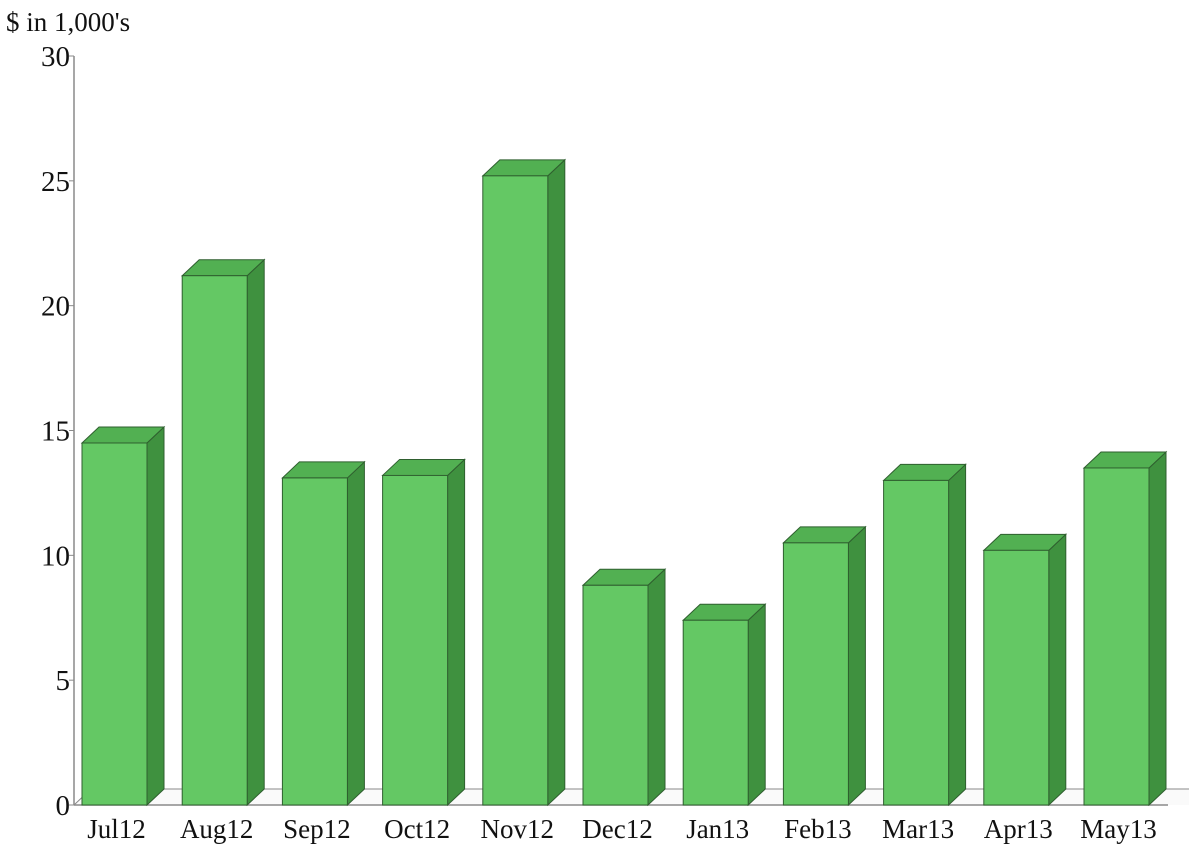 This screenshot has height=847, width=1189. I want to click on x-tick-label: Feb13, so click(818, 829).